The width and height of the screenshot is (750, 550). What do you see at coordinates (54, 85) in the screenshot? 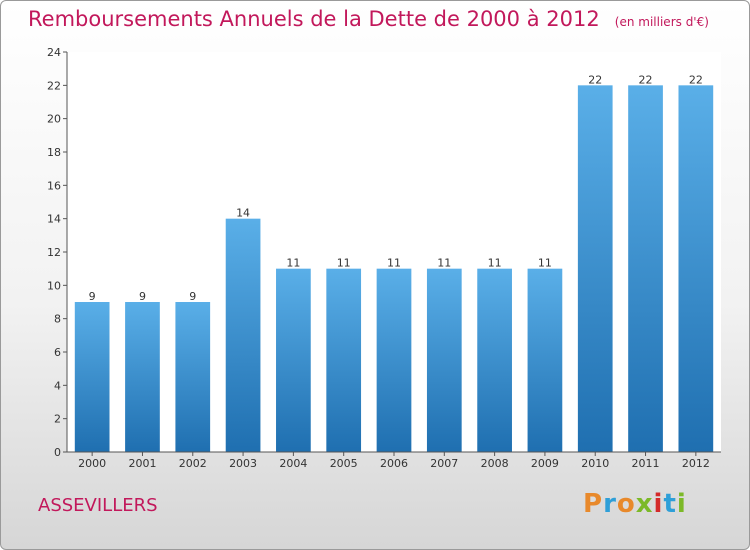
I see `y-tick-label: 22` at bounding box center [54, 85].